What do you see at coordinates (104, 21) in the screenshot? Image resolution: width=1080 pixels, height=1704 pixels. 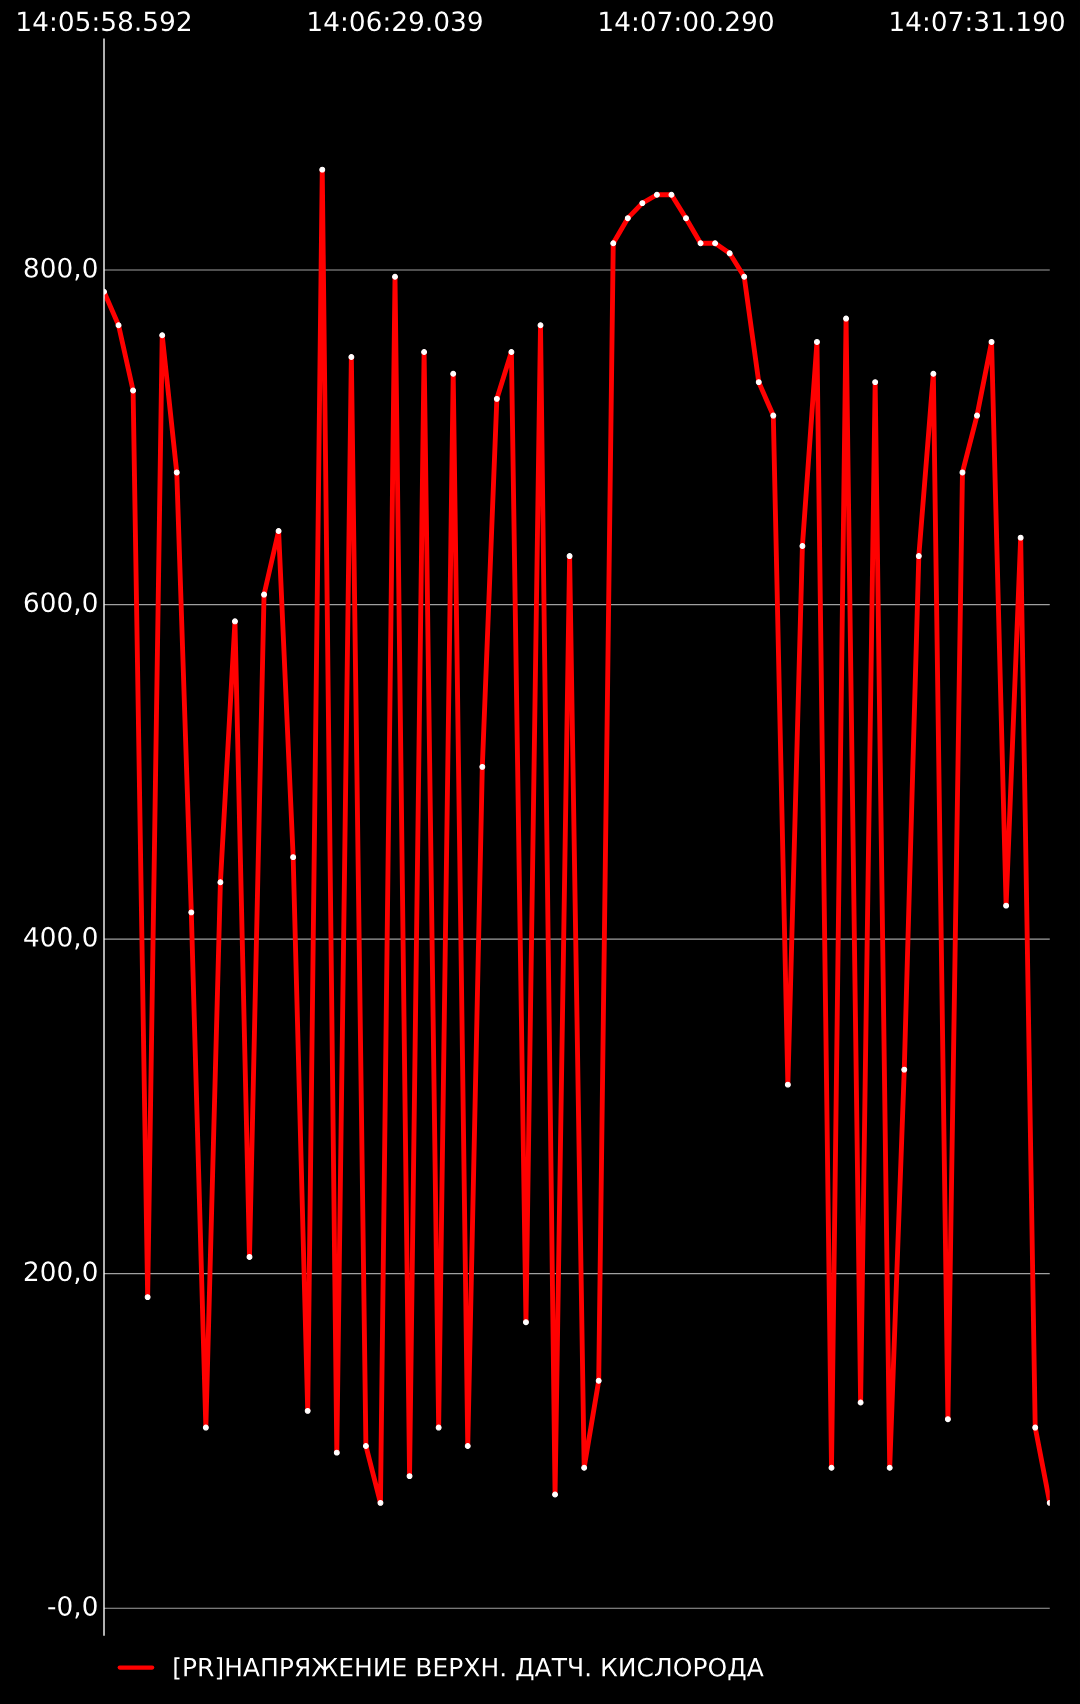 I see `x-tick-label: 14:05:58.592` at bounding box center [104, 21].